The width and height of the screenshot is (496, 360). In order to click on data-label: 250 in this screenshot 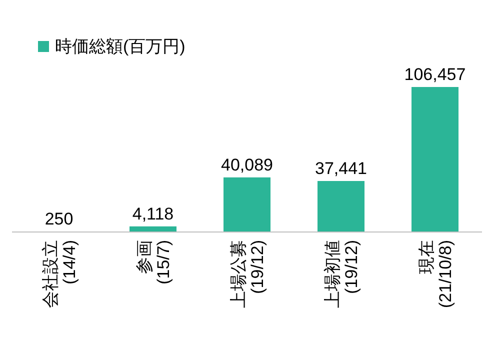, I will do `click(59, 219)`.